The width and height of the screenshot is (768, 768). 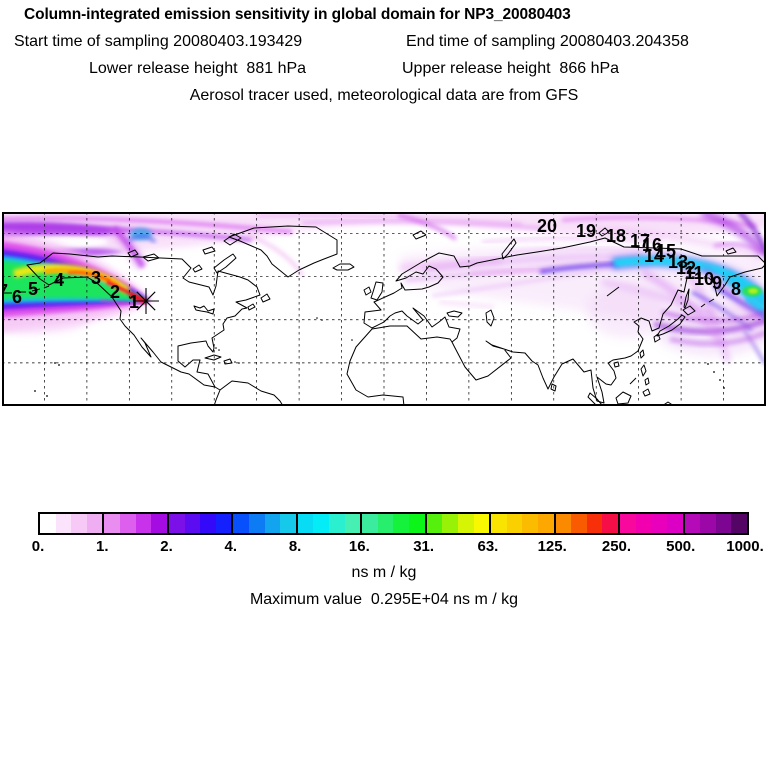 I want to click on trajectory-day-label: 19, so click(x=586, y=231).